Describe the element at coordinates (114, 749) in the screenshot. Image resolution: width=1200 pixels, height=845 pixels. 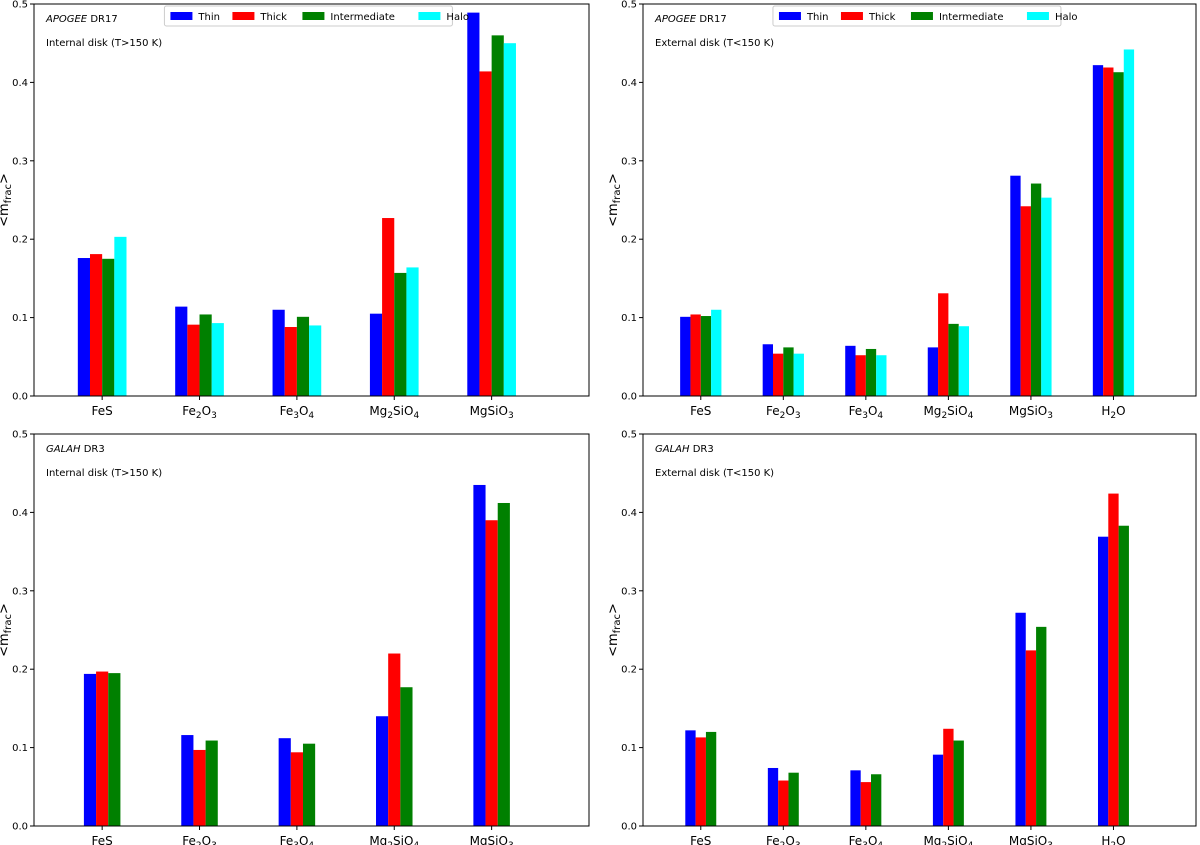
I see `bar-intermediate-fes` at that location.